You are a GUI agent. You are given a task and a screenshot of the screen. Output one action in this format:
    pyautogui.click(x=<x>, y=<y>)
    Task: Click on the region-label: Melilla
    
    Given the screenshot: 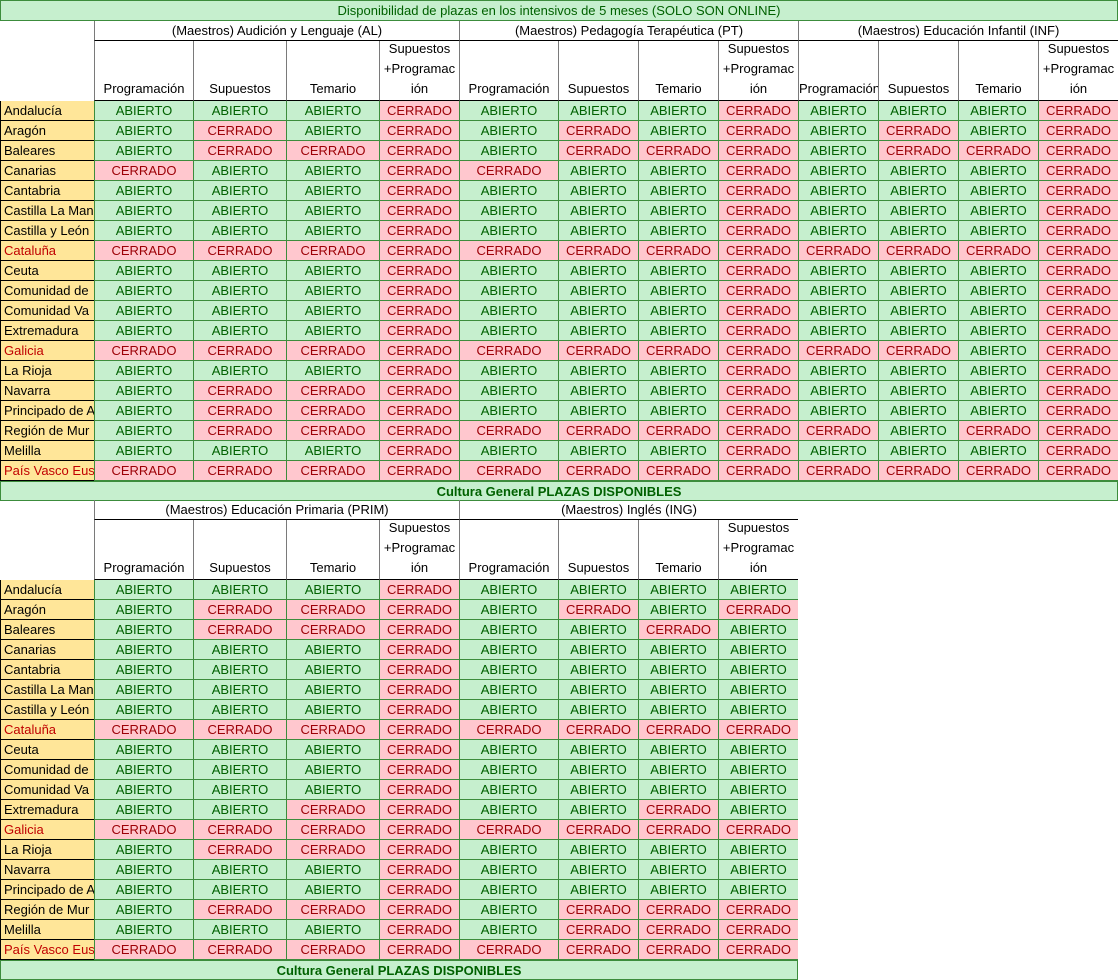 What is the action you would take?
    pyautogui.click(x=47, y=930)
    